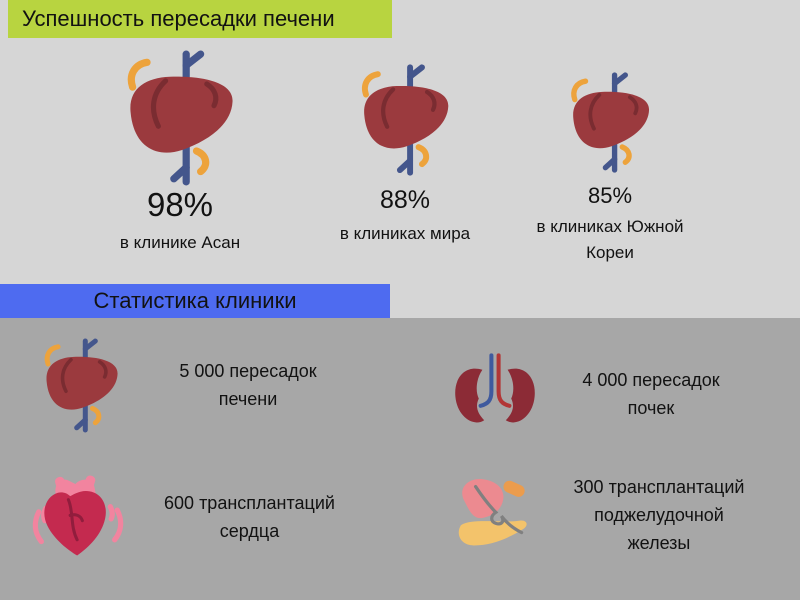 The width and height of the screenshot is (800, 600). Describe the element at coordinates (405, 233) in the screenshot. I see `stat-label: в клиниках мира` at that location.